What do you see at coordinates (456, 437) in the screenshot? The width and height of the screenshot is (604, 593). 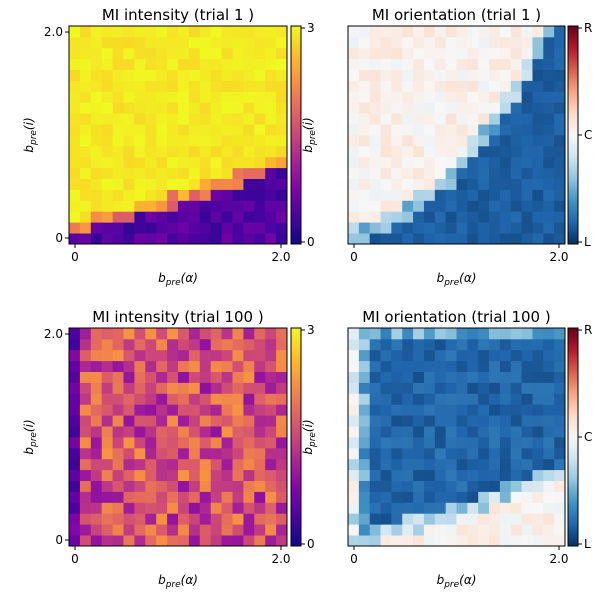 I see `plot-frame` at bounding box center [456, 437].